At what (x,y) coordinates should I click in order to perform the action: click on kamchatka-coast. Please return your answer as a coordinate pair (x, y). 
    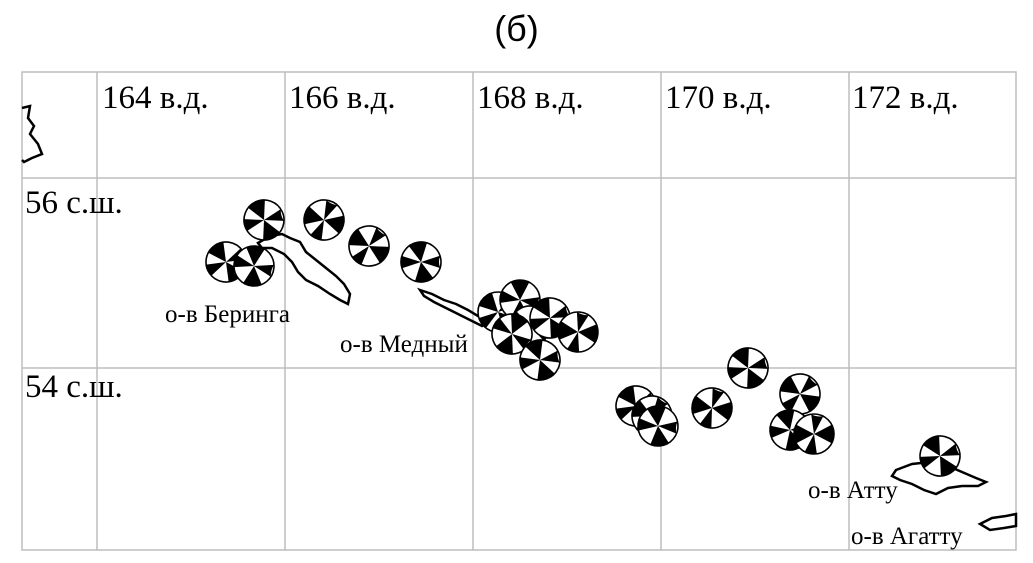
    Looking at the image, I should click on (32, 134).